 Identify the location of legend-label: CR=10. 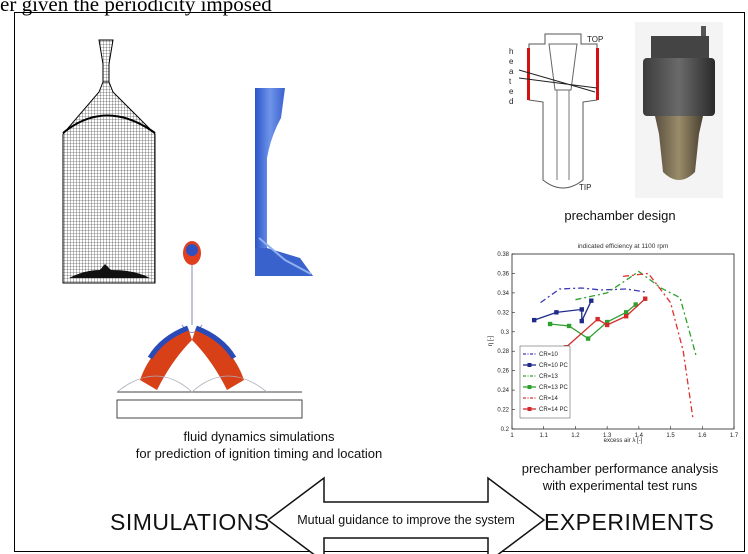
(549, 355).